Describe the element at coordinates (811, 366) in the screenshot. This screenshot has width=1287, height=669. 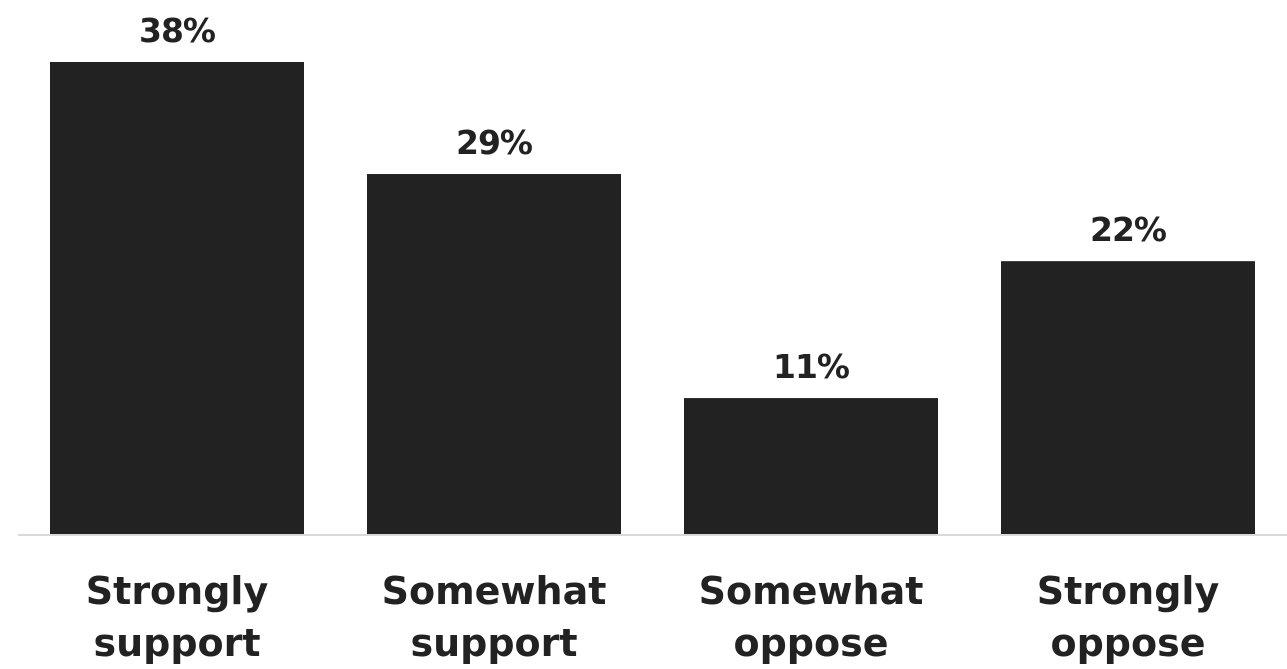
I see `value-label-2: 11%` at that location.